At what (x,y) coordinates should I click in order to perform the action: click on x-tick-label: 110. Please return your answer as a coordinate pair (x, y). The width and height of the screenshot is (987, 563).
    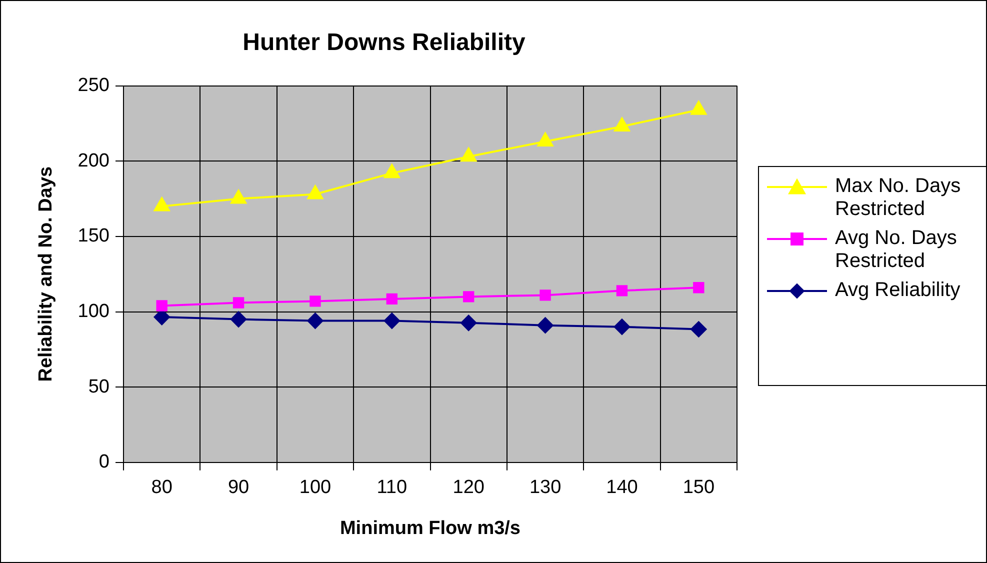
    Looking at the image, I should click on (392, 487).